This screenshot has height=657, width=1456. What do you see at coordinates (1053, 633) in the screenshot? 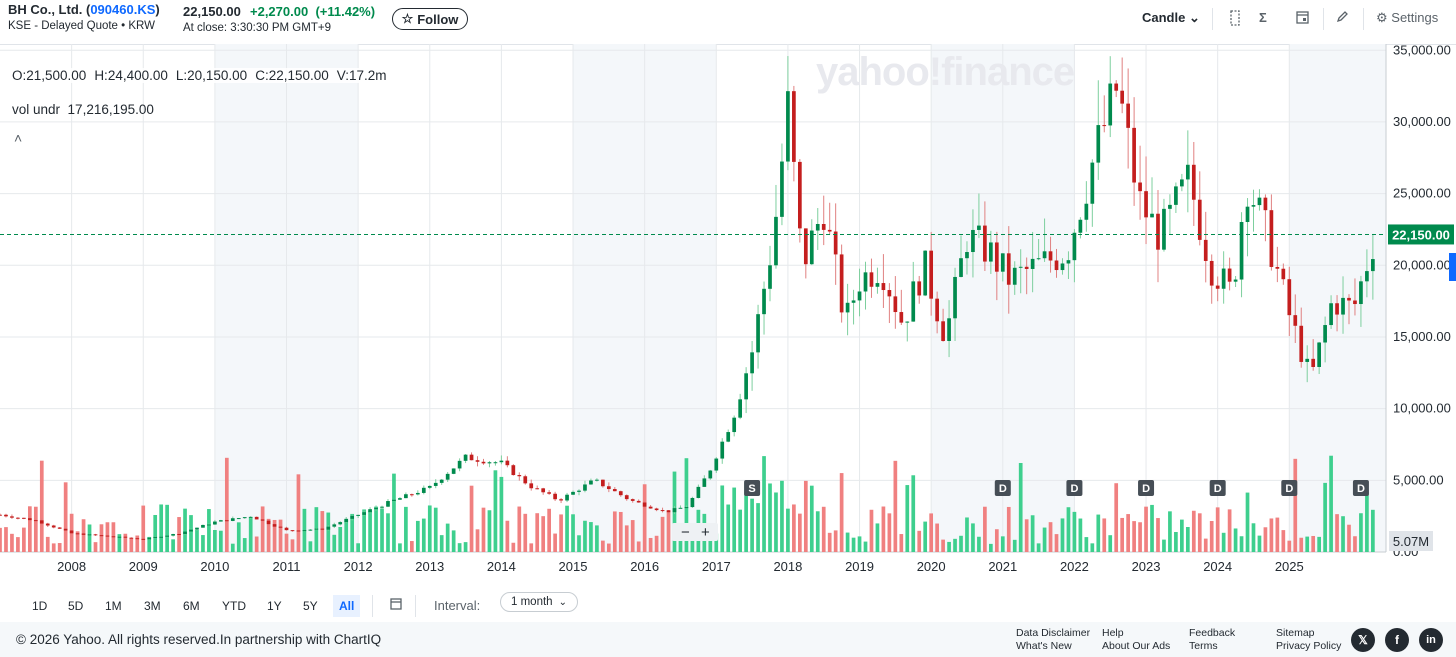
I see `footer-link-data-disclaimer: Data Disclaimer` at bounding box center [1053, 633].